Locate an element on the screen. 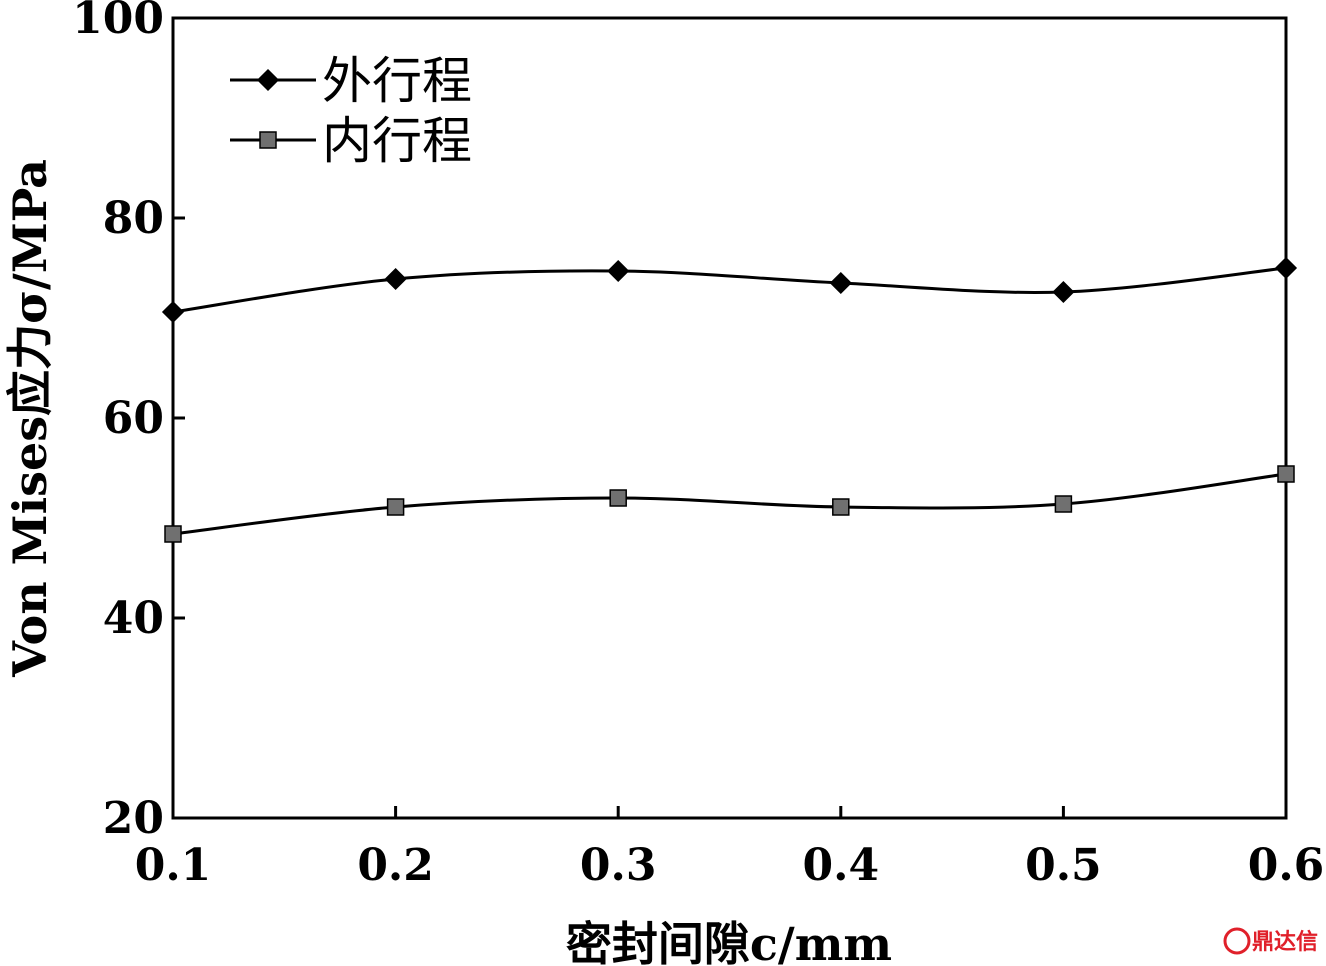 Image resolution: width=1326 pixels, height=966 pixels. x-tick-label: 0.5 is located at coordinates (1063, 865).